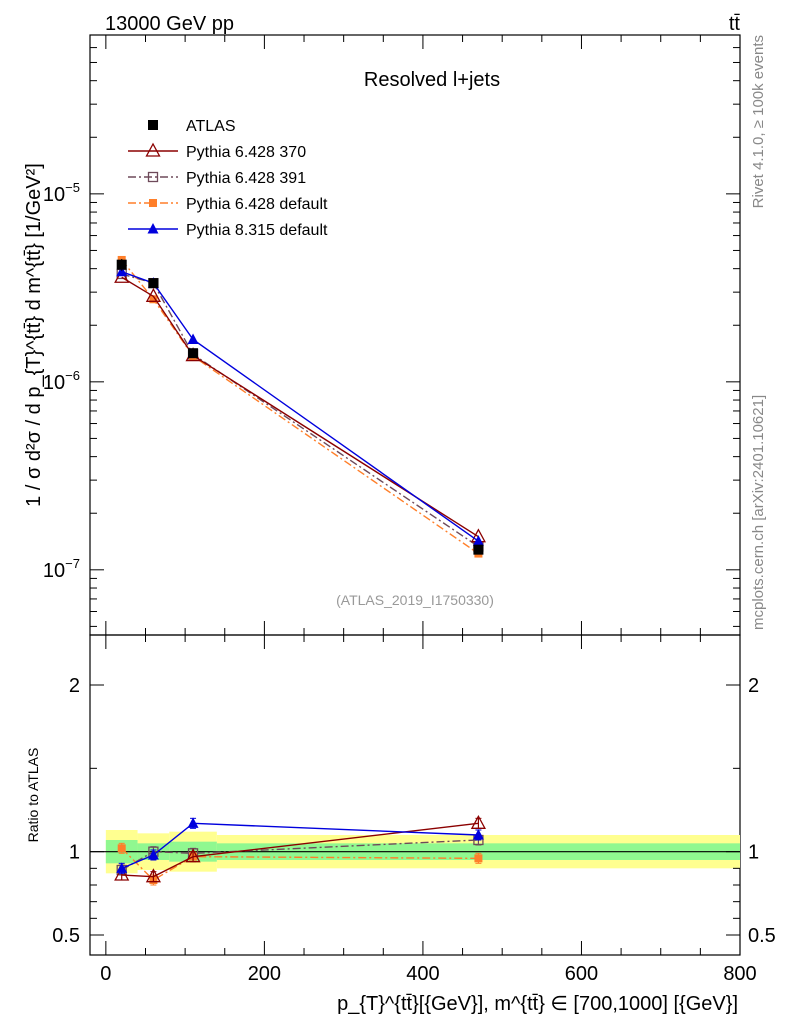  What do you see at coordinates (753, 686) in the screenshot?
I see `ratio-y-tick-label-right: 2` at bounding box center [753, 686].